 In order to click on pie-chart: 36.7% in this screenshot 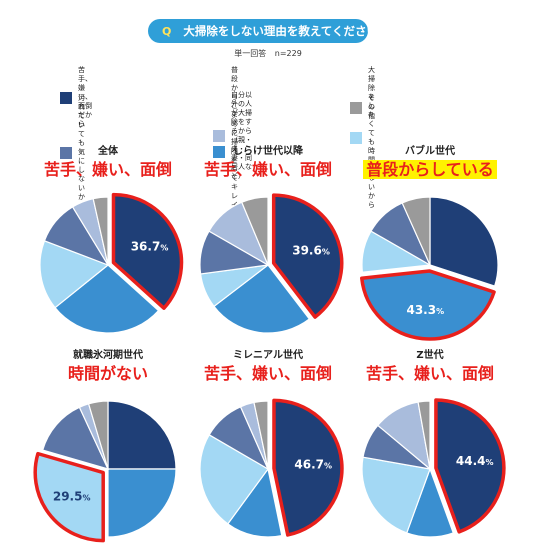, I will do `click(111, 263)`.